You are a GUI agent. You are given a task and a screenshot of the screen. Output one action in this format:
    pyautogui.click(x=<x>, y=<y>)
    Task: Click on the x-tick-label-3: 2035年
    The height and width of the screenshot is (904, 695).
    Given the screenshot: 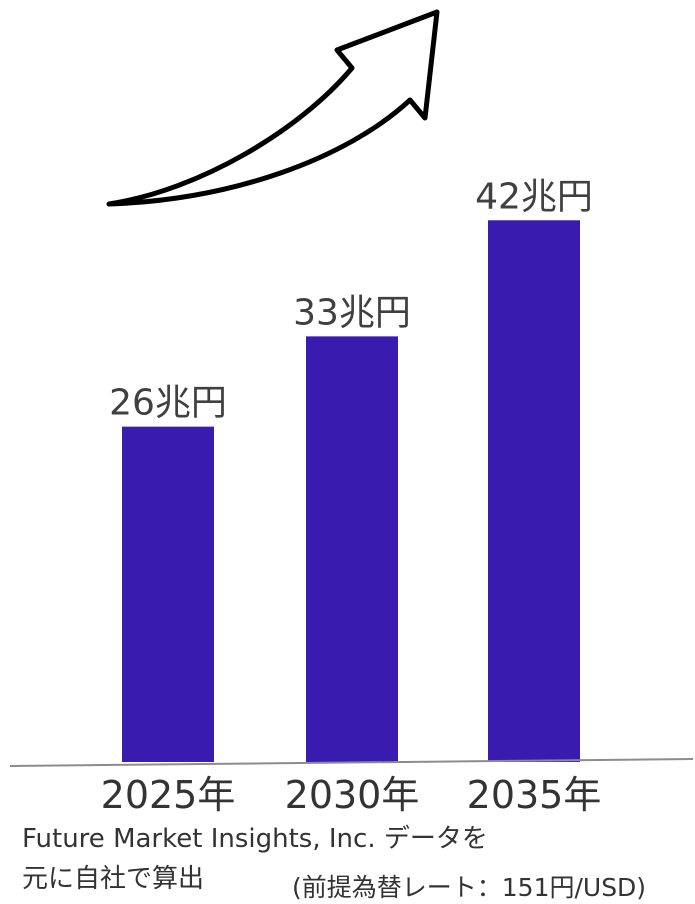 What is the action you would take?
    pyautogui.click(x=534, y=795)
    